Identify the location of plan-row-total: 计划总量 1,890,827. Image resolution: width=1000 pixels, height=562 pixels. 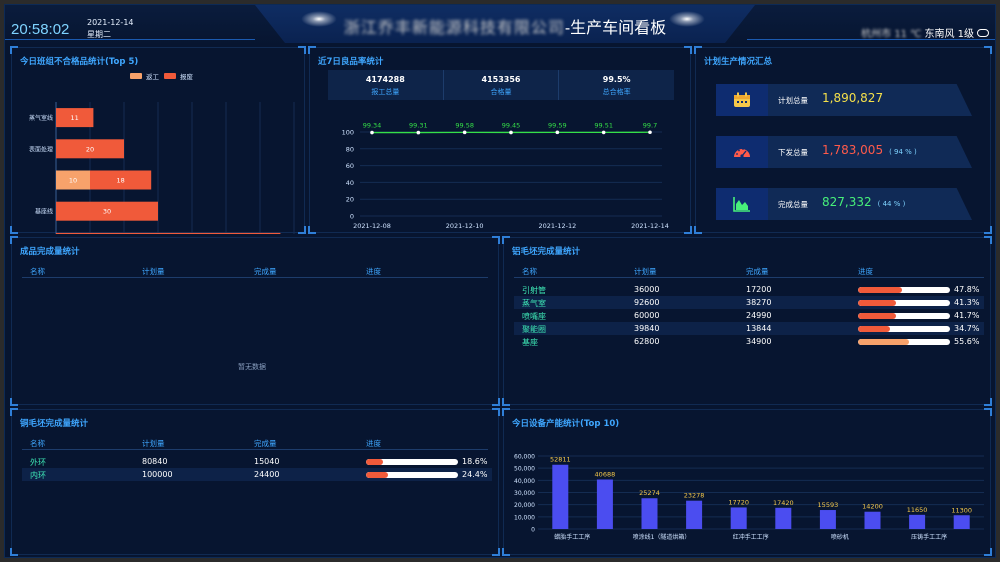
(844, 100).